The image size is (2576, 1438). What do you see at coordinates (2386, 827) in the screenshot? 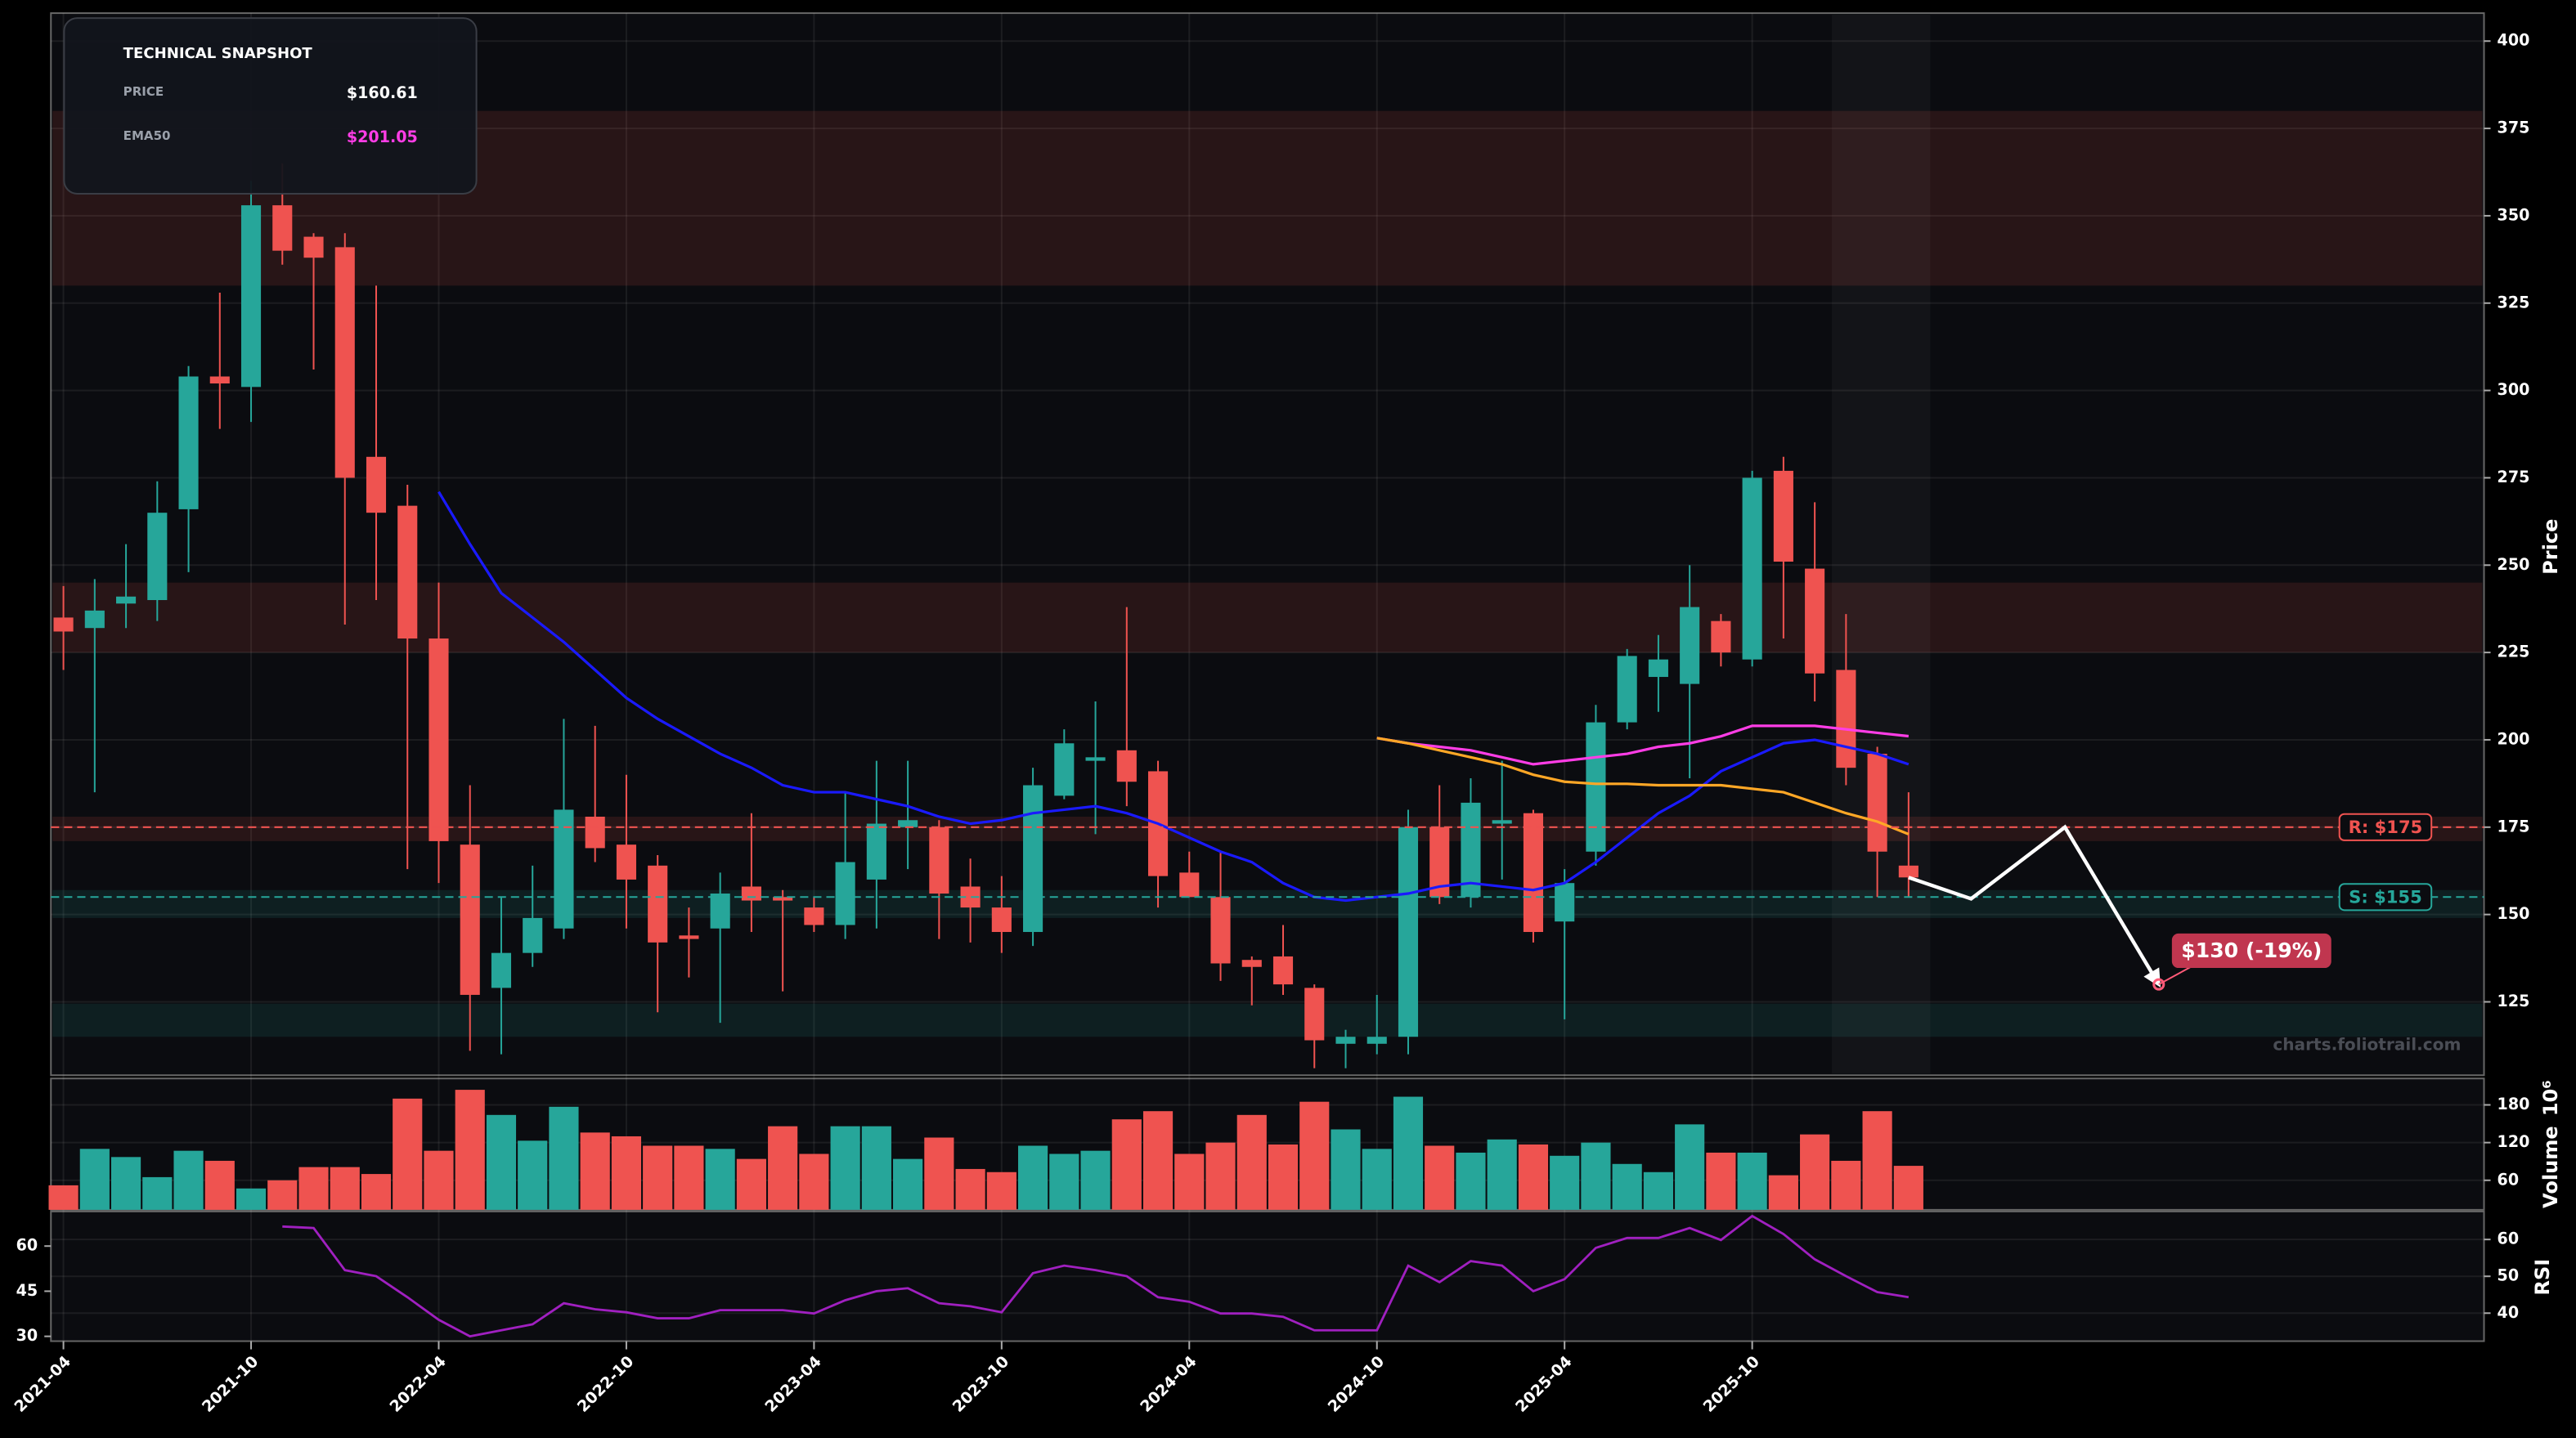
I see `level-label: R: $175` at bounding box center [2386, 827].